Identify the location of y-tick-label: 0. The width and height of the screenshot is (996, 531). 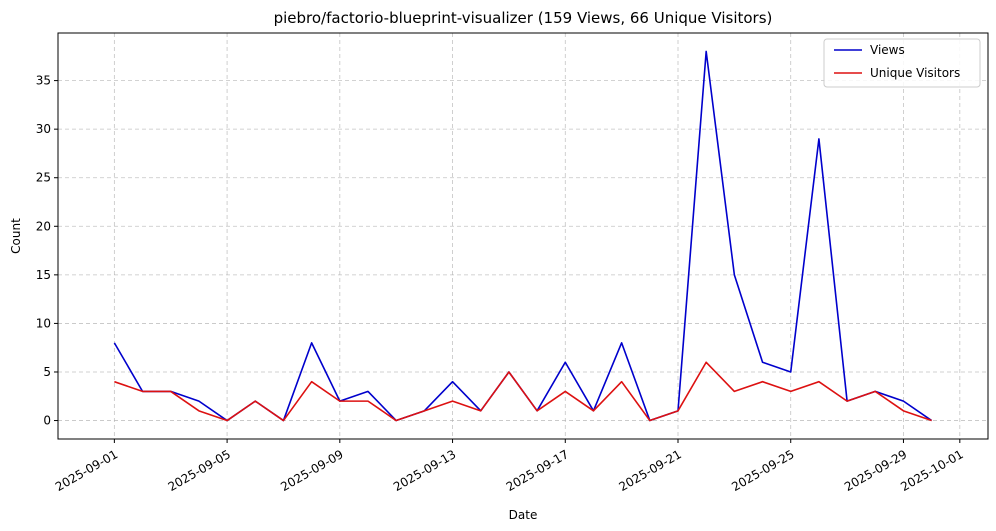
(47, 421).